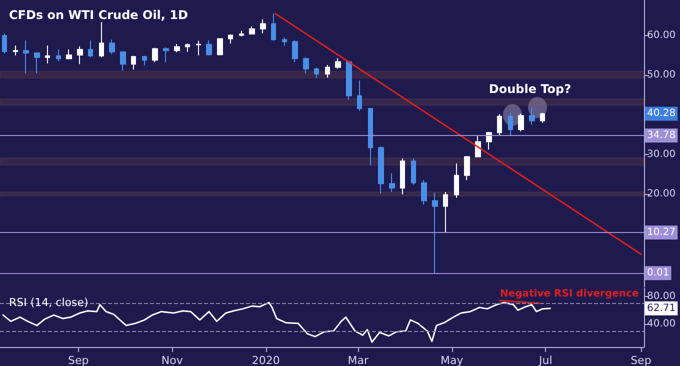  Describe the element at coordinates (661, 114) in the screenshot. I see `annotation: 40.28` at that location.